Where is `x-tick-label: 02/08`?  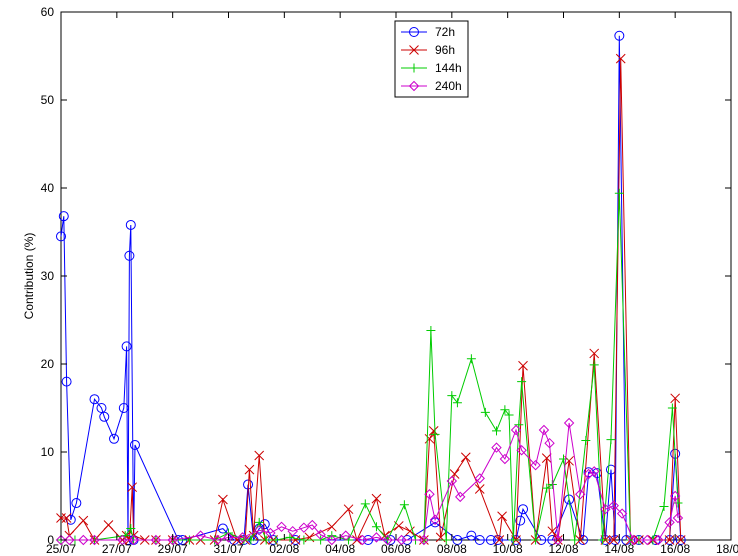
x-tick-label: 02/08 is located at coordinates (284, 549).